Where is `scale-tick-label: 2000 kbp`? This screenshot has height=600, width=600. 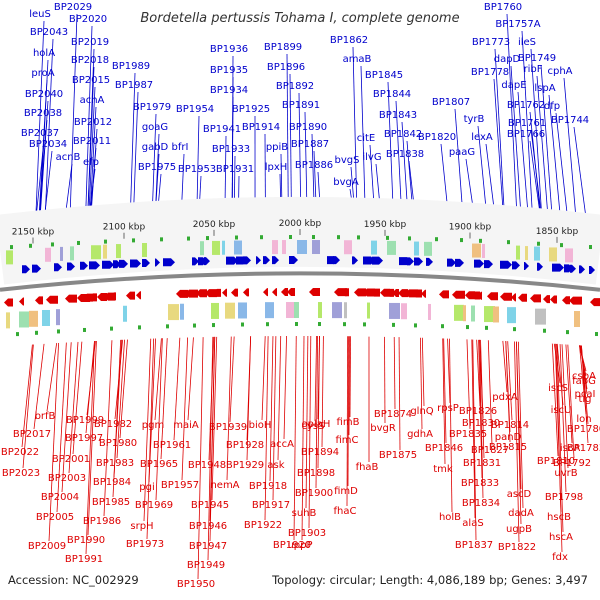
scale-tick-label: 2000 kbp is located at coordinates (300, 224).